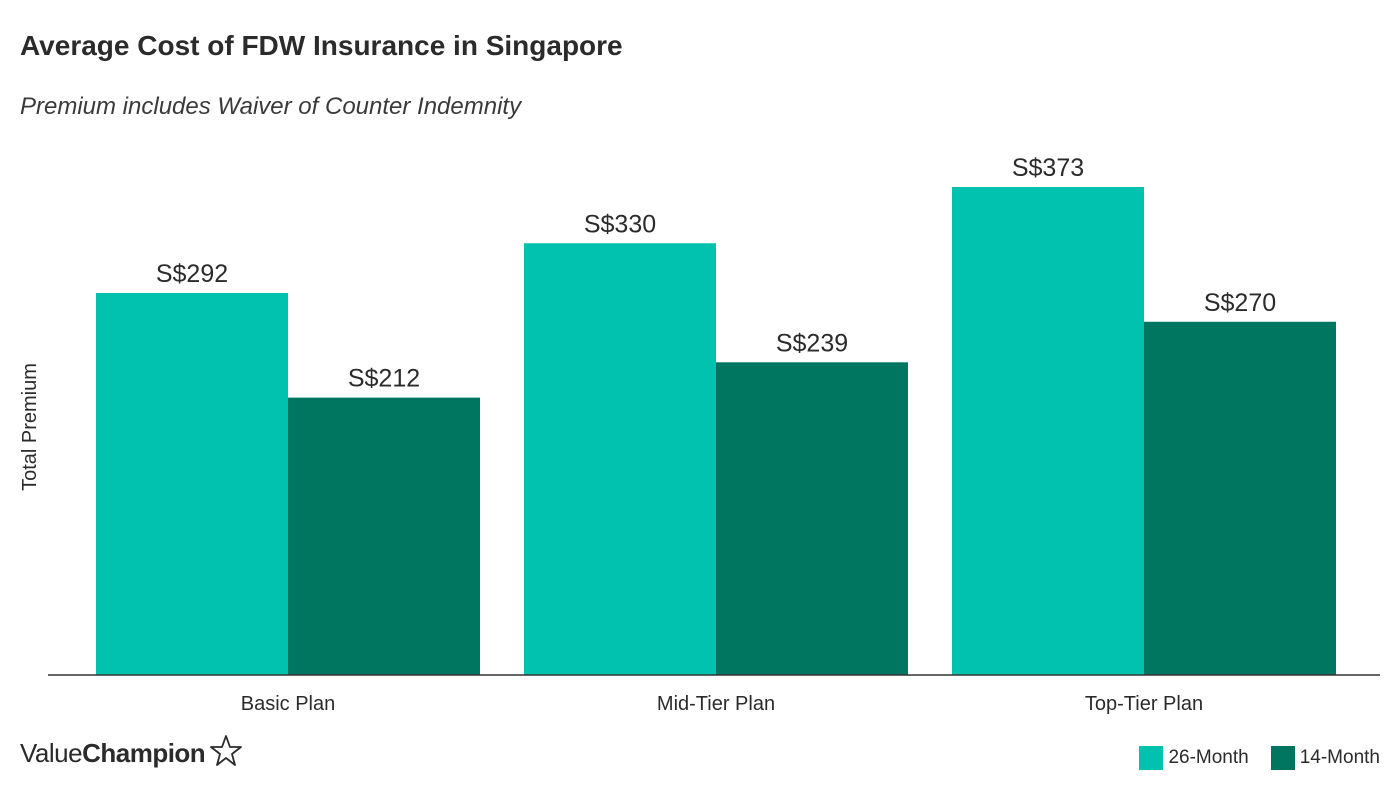 Image resolution: width=1400 pixels, height=802 pixels. I want to click on x-tick-label-0: Basic Plan, so click(288, 704).